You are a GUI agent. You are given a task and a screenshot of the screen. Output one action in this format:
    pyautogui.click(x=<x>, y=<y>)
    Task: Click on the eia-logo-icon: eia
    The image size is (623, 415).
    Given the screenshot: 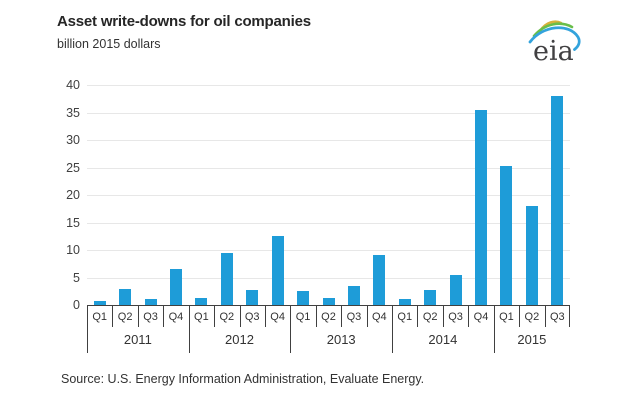 What is the action you would take?
    pyautogui.click(x=554, y=43)
    